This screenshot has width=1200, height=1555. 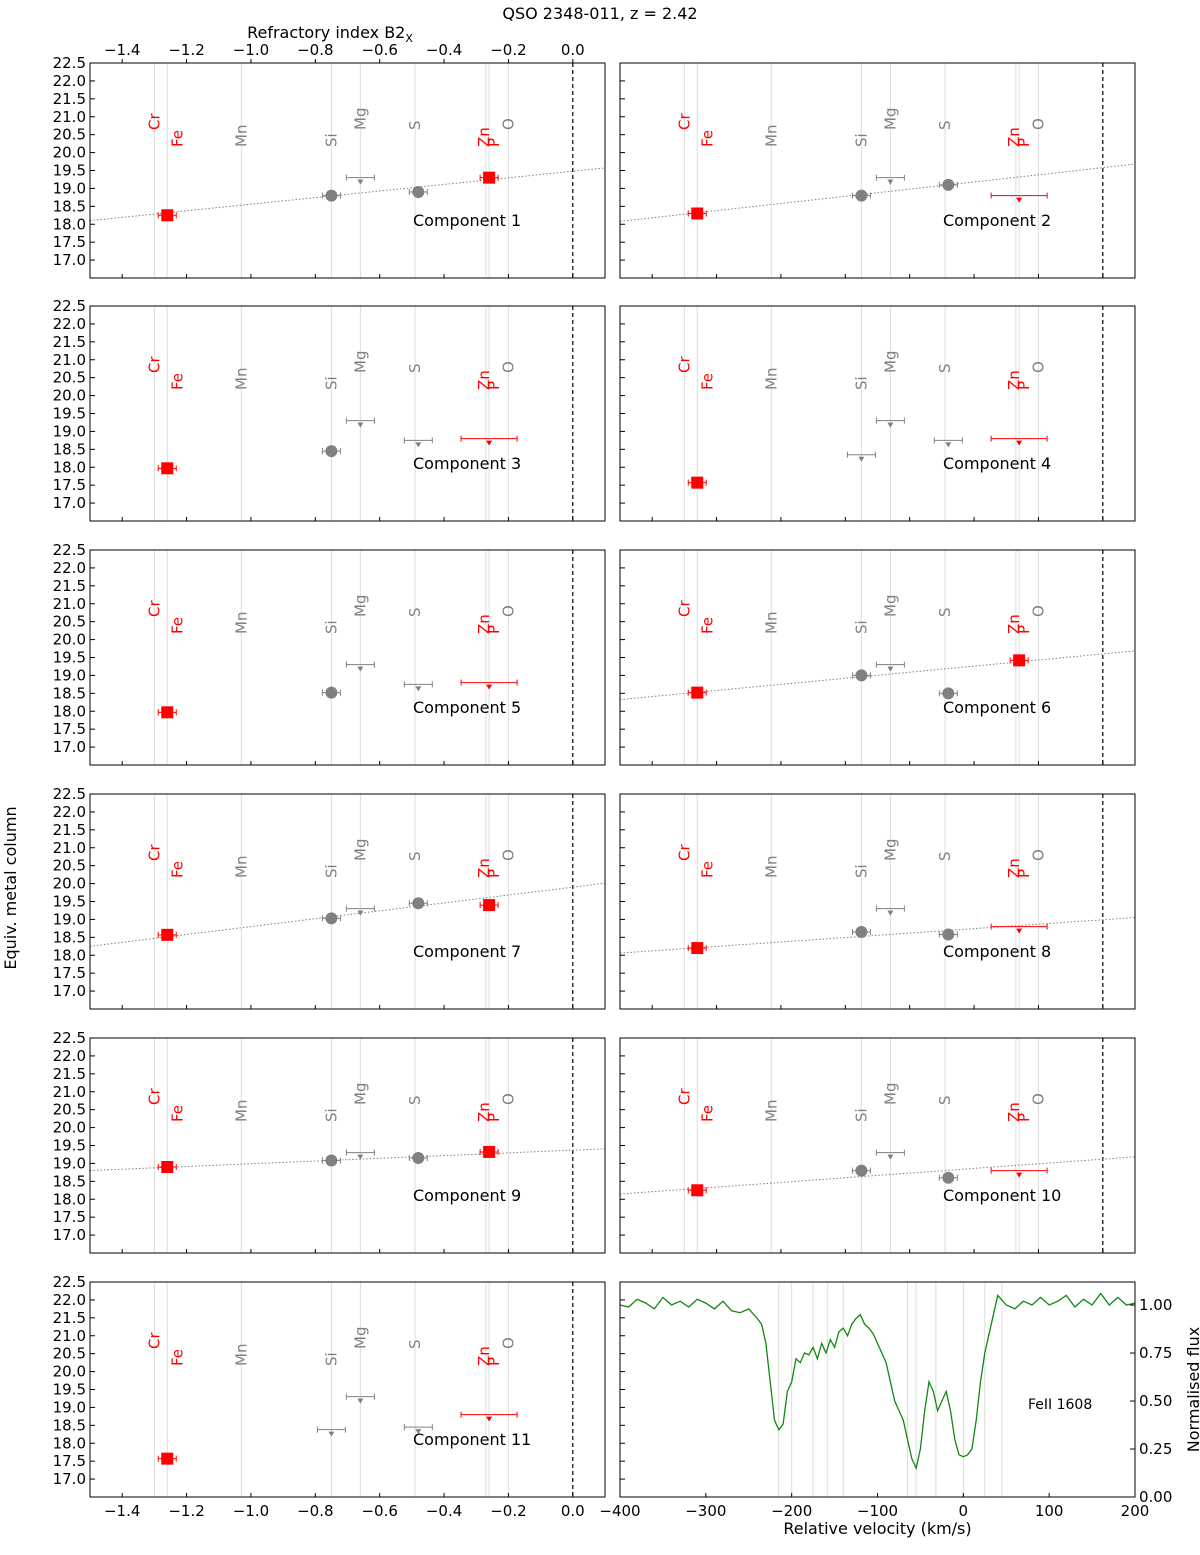 I want to click on x-tick-label: −0.8, so click(x=315, y=1511).